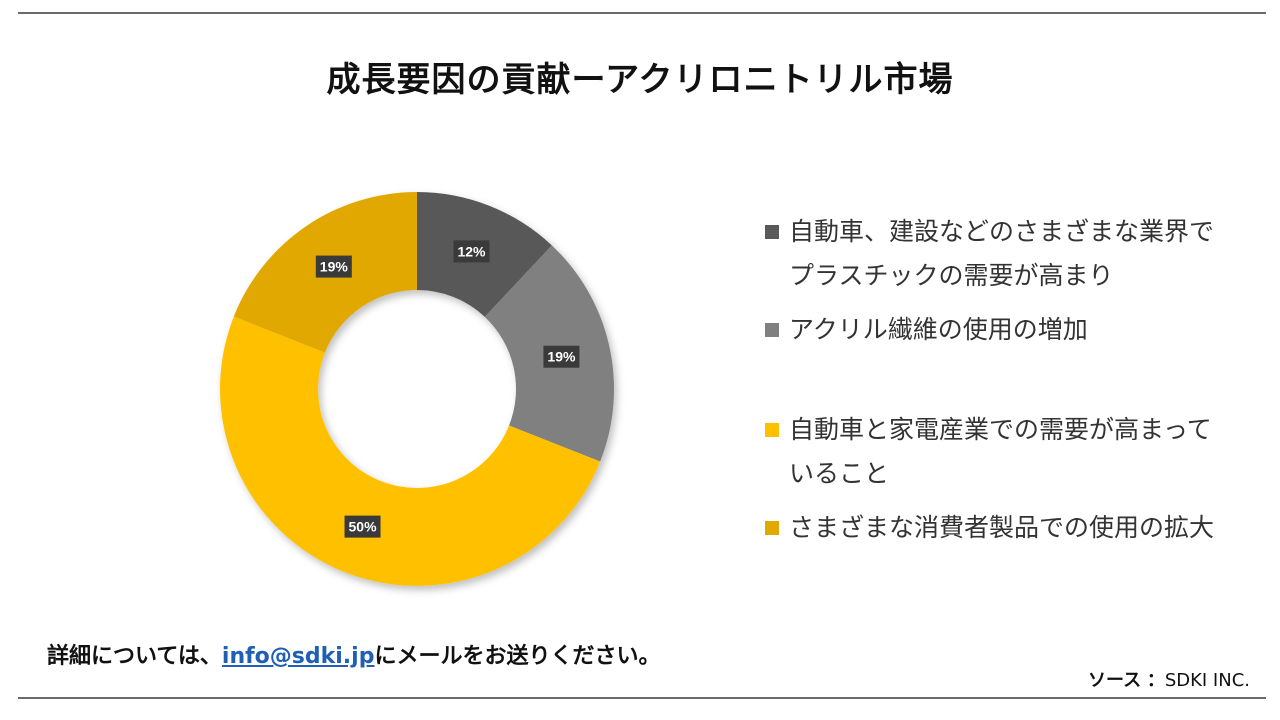 The width and height of the screenshot is (1280, 720). I want to click on contact-prefix: 詳細については、, so click(134, 656).